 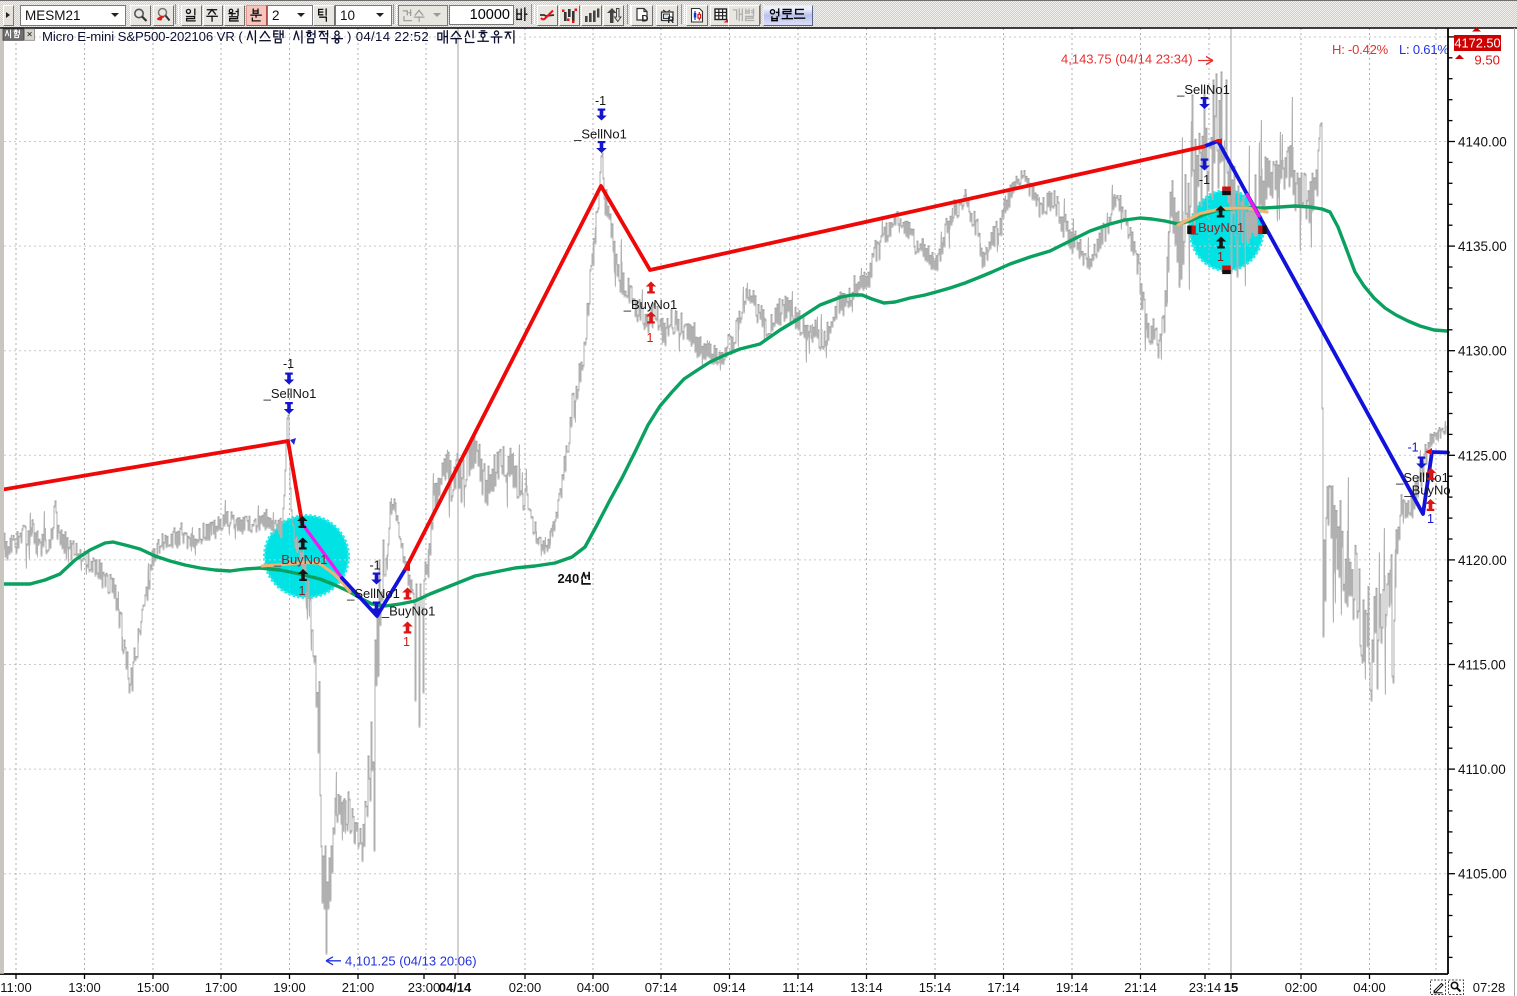 What do you see at coordinates (1127, 59) in the screenshot?
I see `svg-text: 4,143.75 (04/14 23:34)` at bounding box center [1127, 59].